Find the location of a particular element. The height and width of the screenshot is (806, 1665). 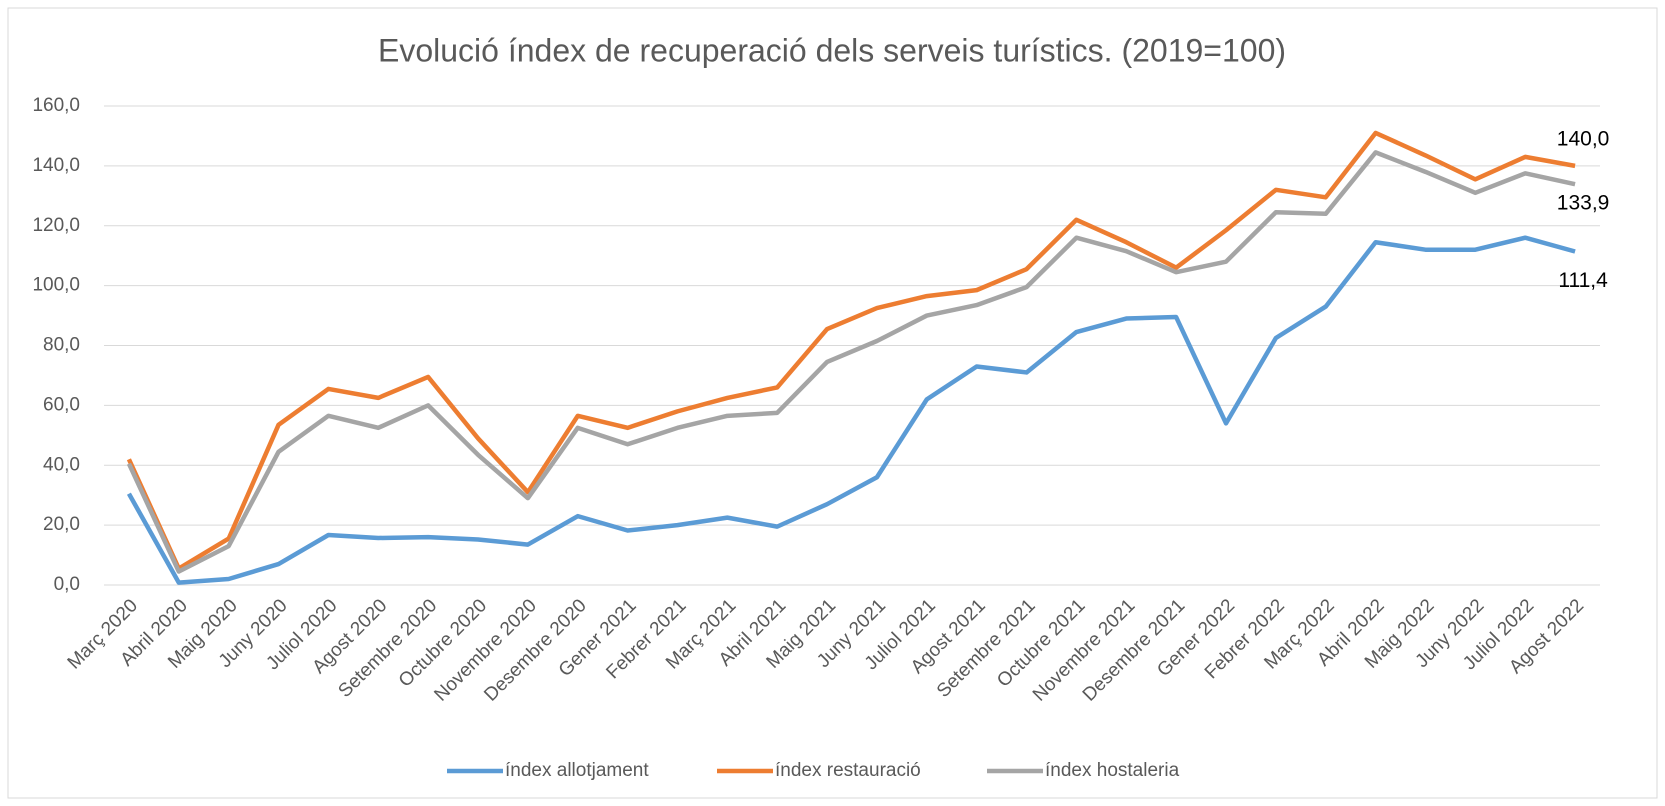

data-label: 140,0 is located at coordinates (1583, 138).